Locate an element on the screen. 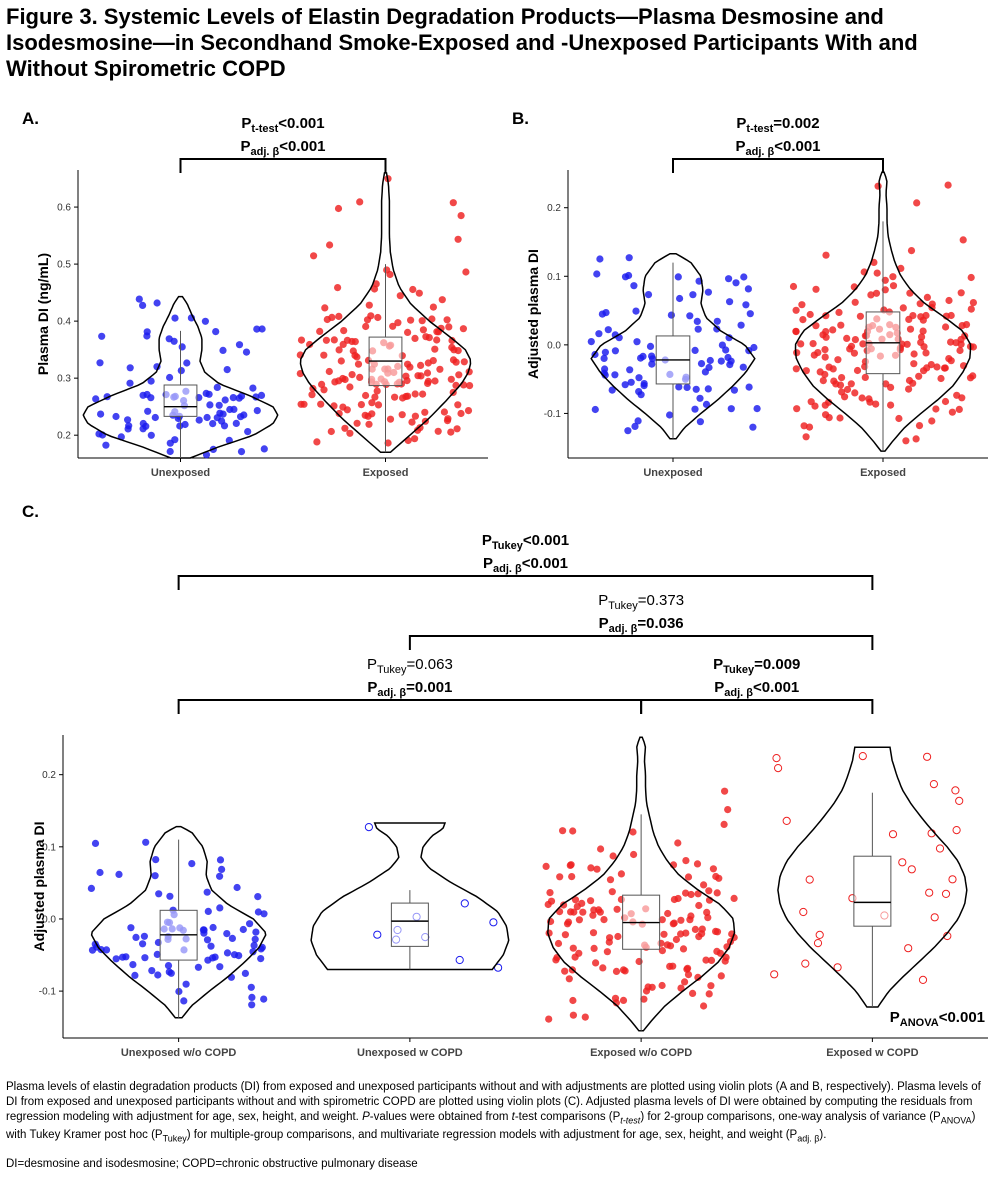 The width and height of the screenshot is (1000, 1200). box-iqr is located at coordinates (409, 924).